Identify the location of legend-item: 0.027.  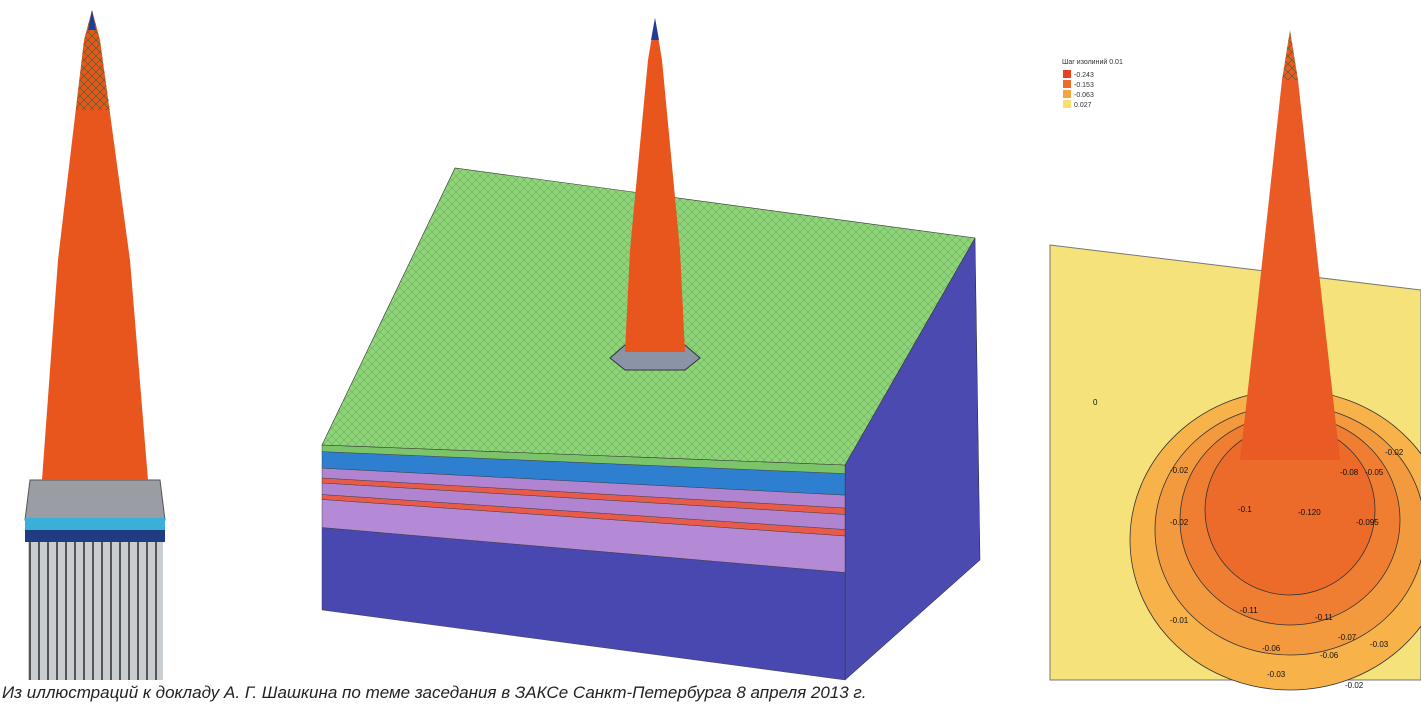
(1083, 105).